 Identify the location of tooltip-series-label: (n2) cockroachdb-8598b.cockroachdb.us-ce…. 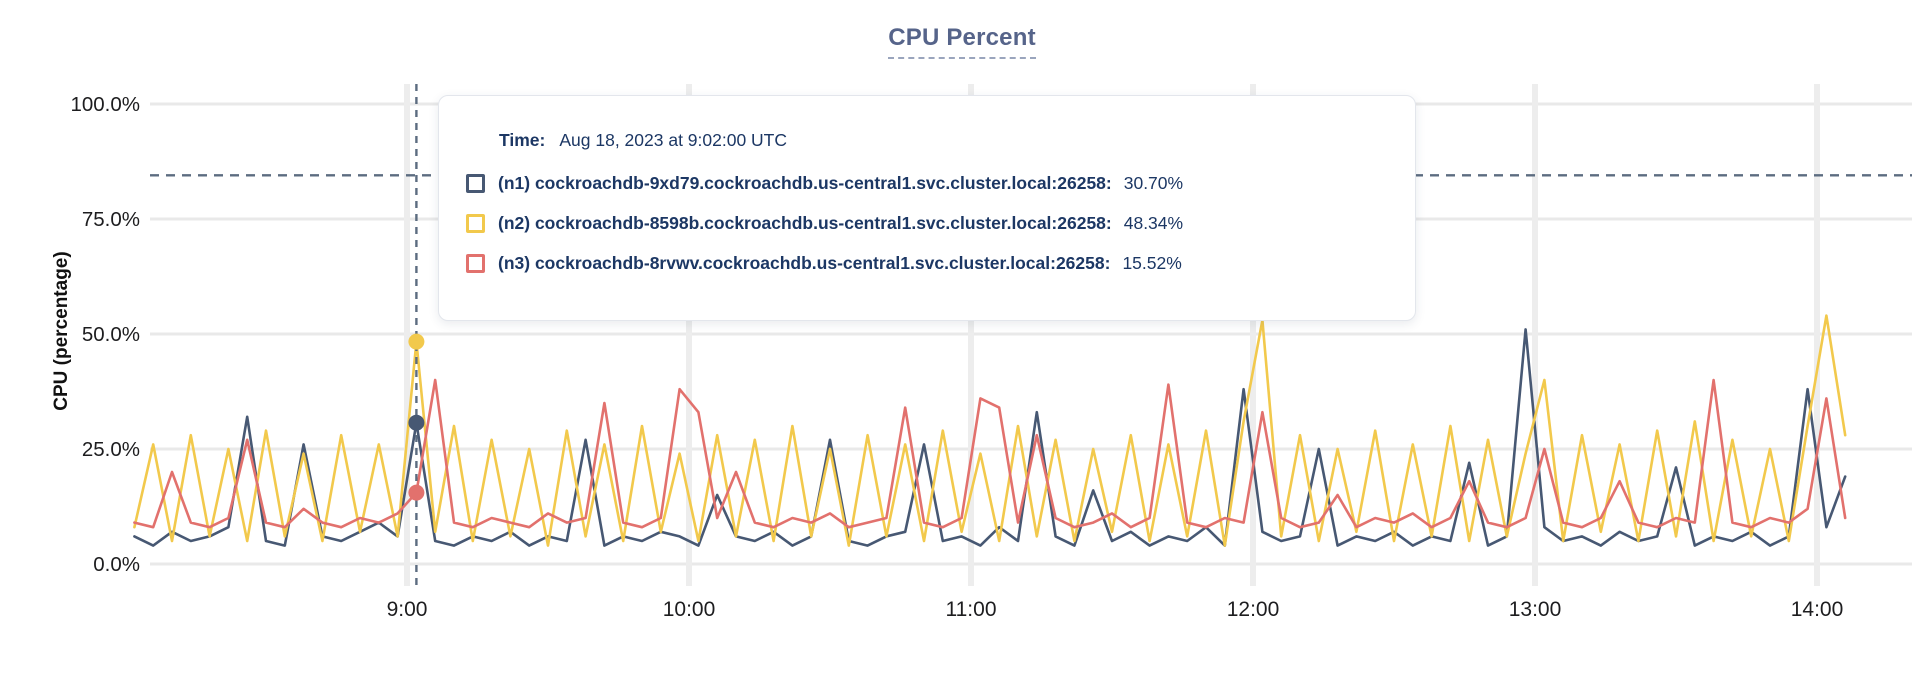
(805, 223).